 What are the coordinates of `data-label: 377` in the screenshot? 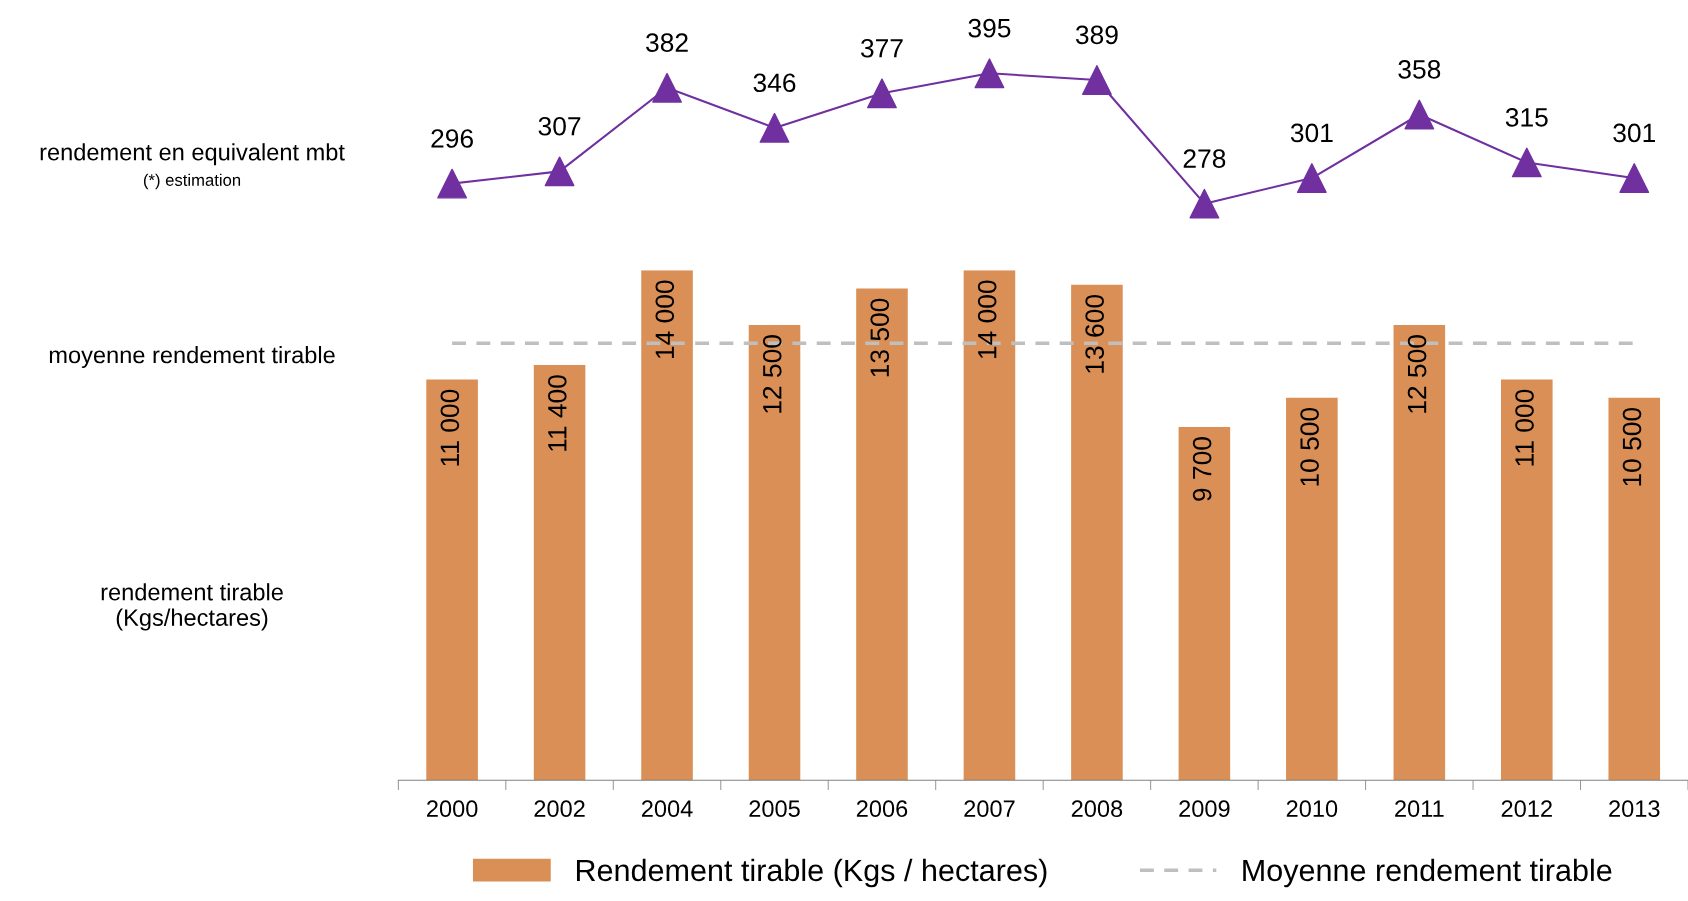 It's located at (881, 48).